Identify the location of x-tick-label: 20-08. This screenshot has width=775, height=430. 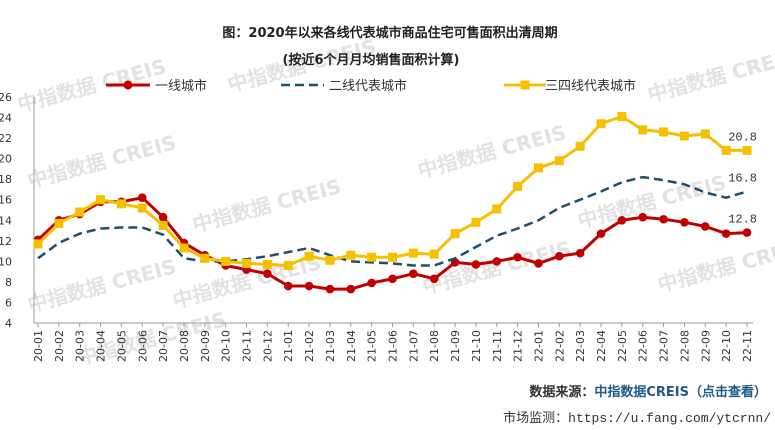
(184, 346).